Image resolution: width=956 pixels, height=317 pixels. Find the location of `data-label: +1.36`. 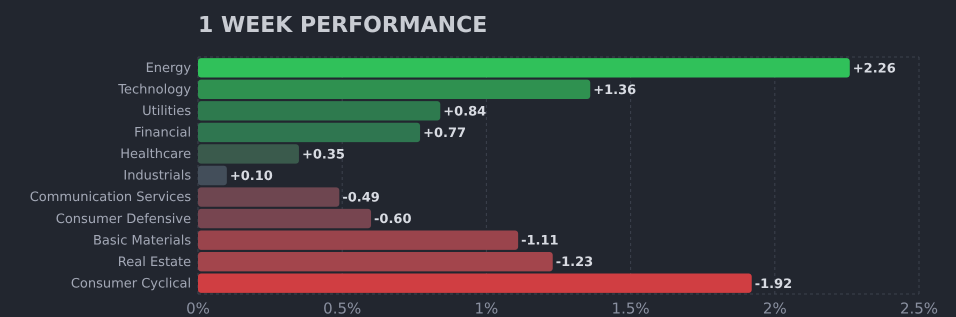

data-label: +1.36 is located at coordinates (614, 90).